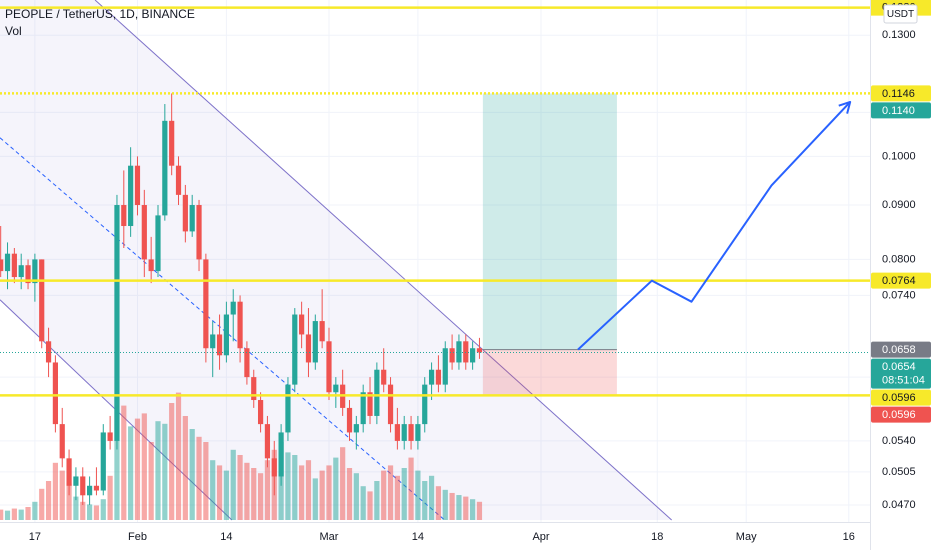 This screenshot has height=550, width=932. What do you see at coordinates (898, 94) in the screenshot?
I see `price-badge-label: 0.1146` at bounding box center [898, 94].